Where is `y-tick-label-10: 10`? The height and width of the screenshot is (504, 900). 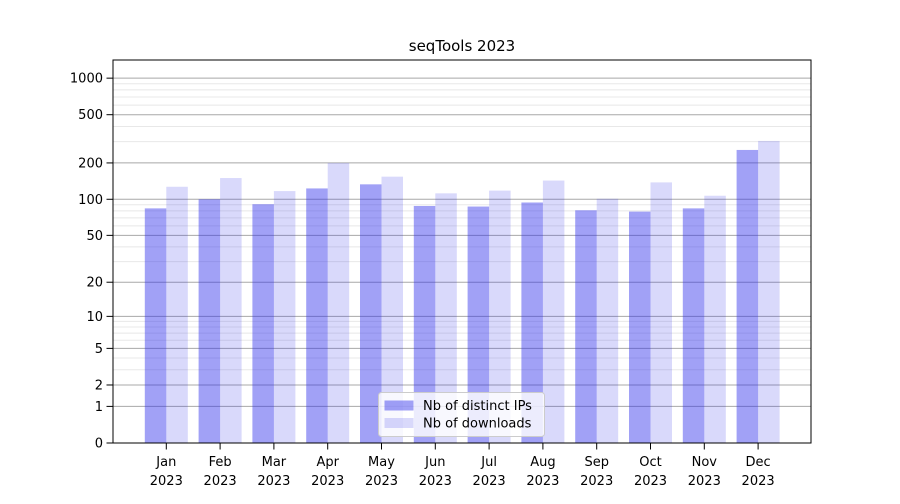
y-tick-label-10: 10 is located at coordinates (94, 317).